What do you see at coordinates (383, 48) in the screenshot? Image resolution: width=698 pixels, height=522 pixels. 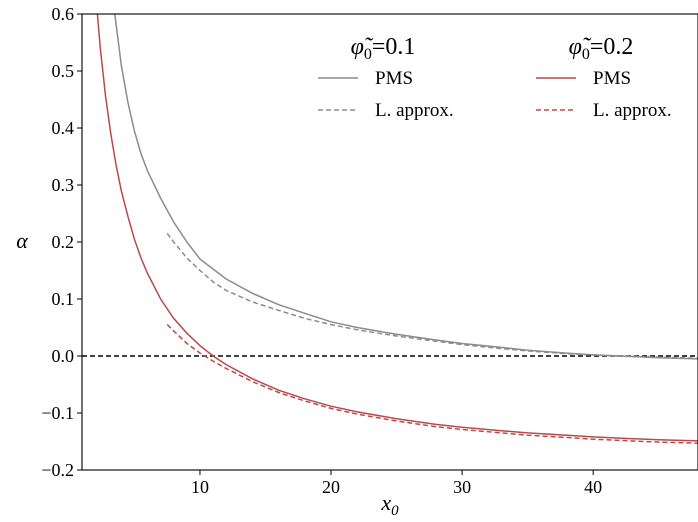 I see `legend-title: φ̃0=0.1` at bounding box center [383, 48].